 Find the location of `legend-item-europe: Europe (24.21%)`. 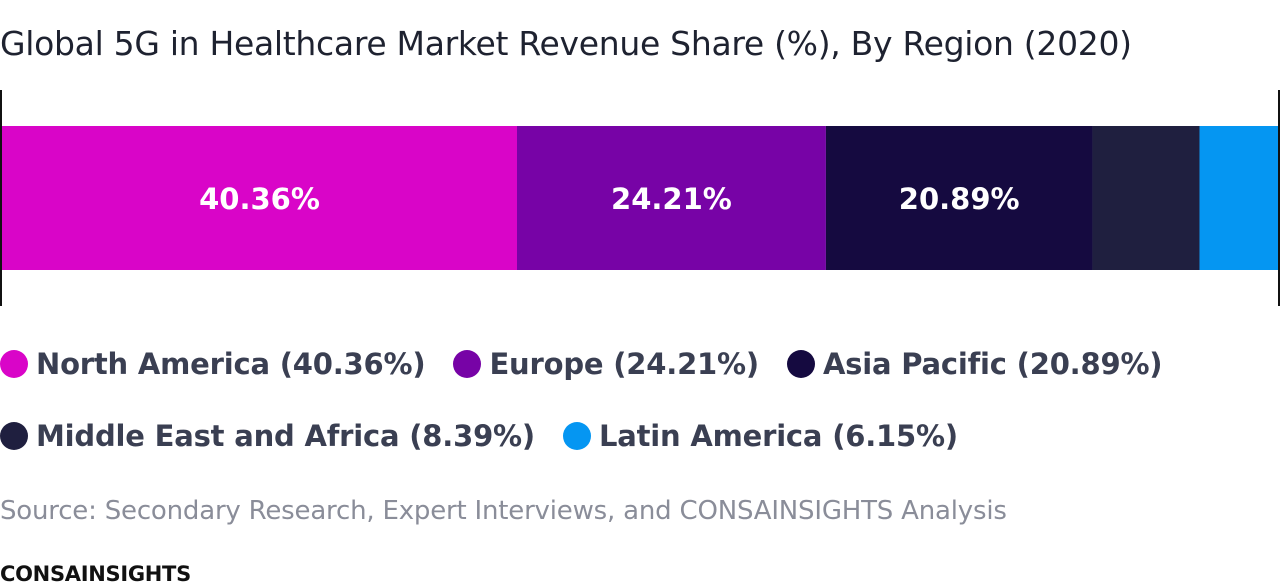

legend-item-europe: Europe (24.21%) is located at coordinates (606, 364).